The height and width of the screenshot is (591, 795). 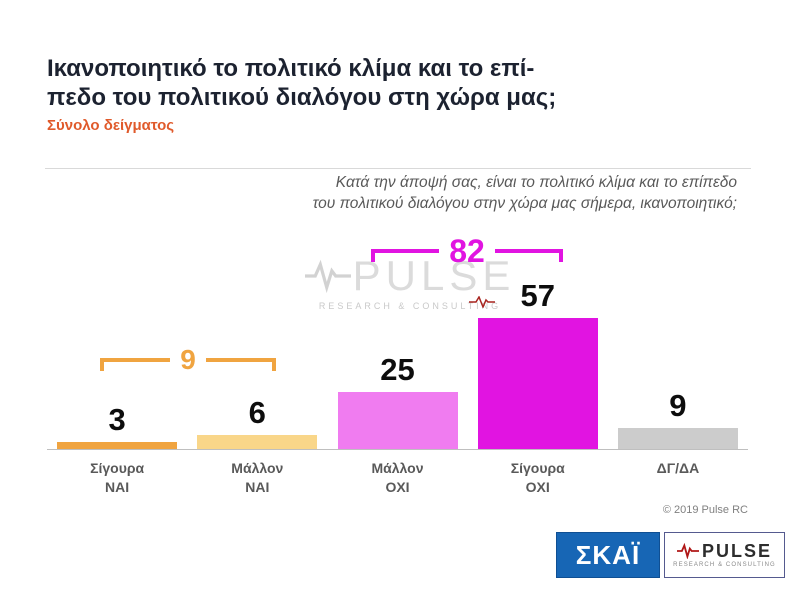 I want to click on group-bracket-yes: 9, so click(x=188, y=359).